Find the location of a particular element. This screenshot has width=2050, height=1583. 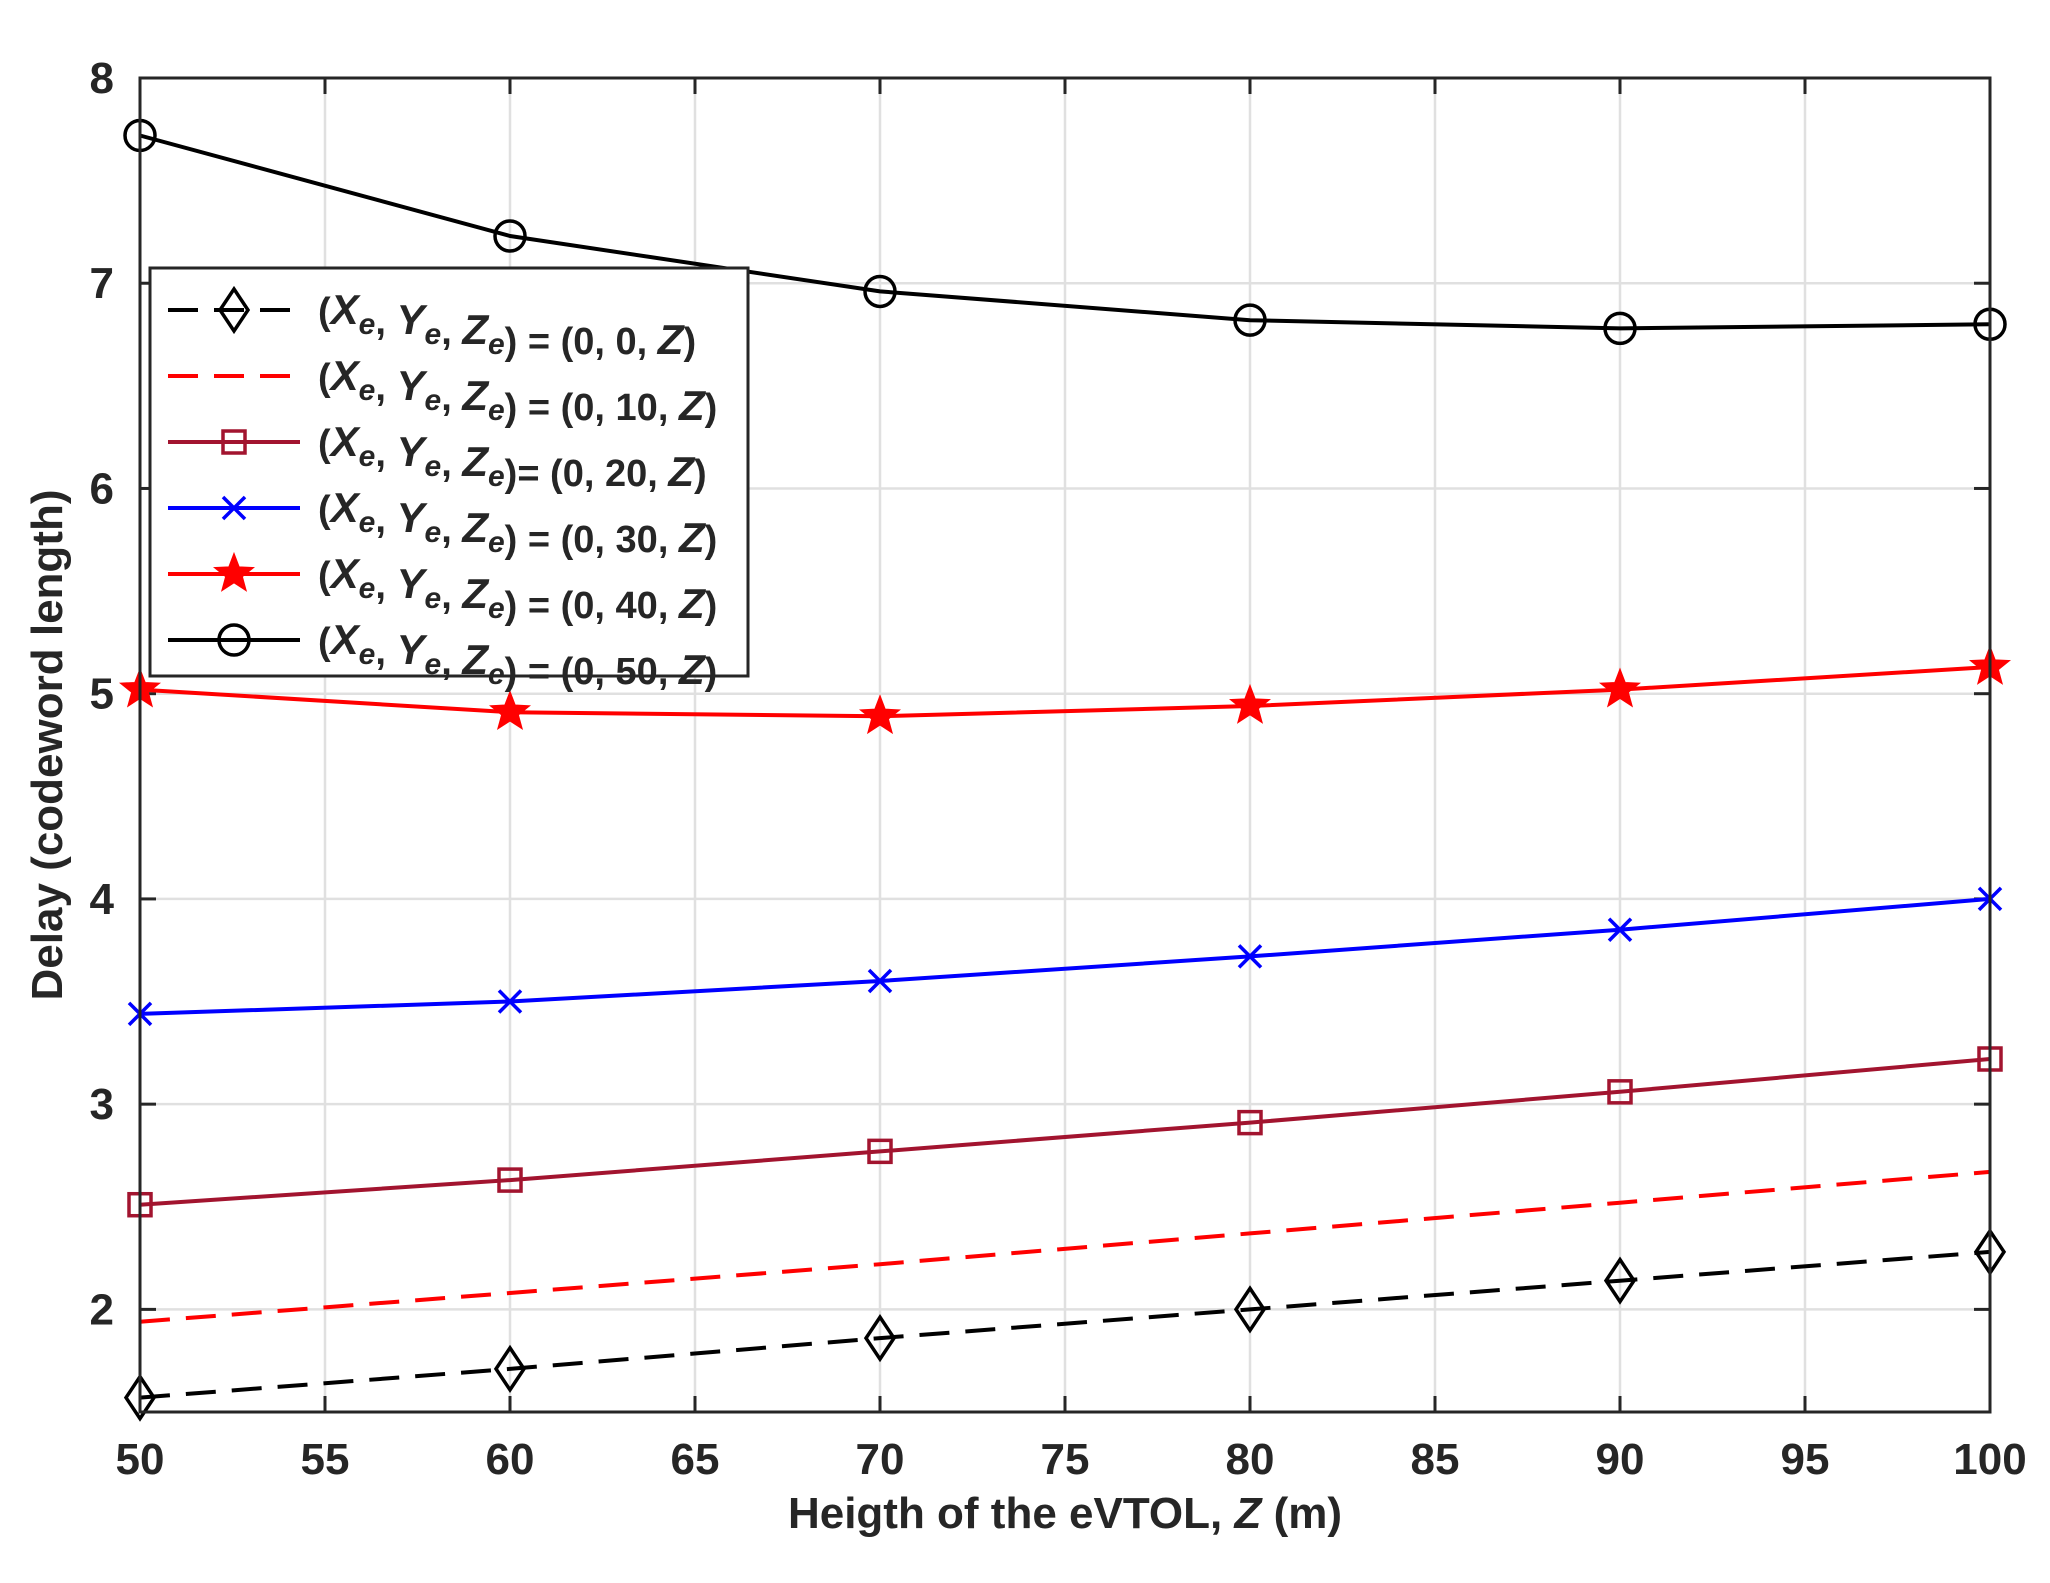

y-tick-label: 8 is located at coordinates (102, 78).